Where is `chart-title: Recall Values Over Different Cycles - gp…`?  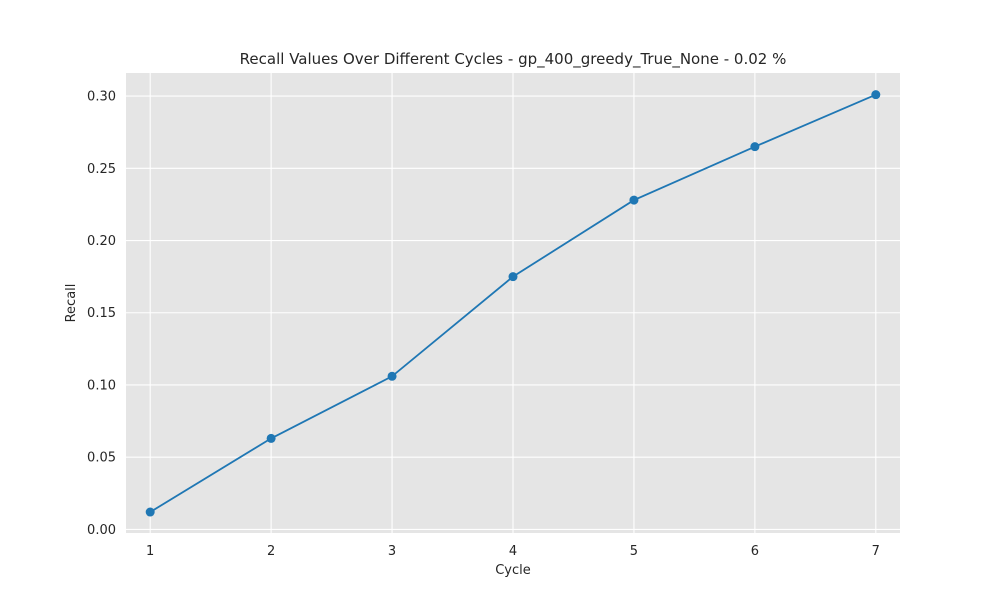 chart-title: Recall Values Over Different Cycles - gp… is located at coordinates (513, 59).